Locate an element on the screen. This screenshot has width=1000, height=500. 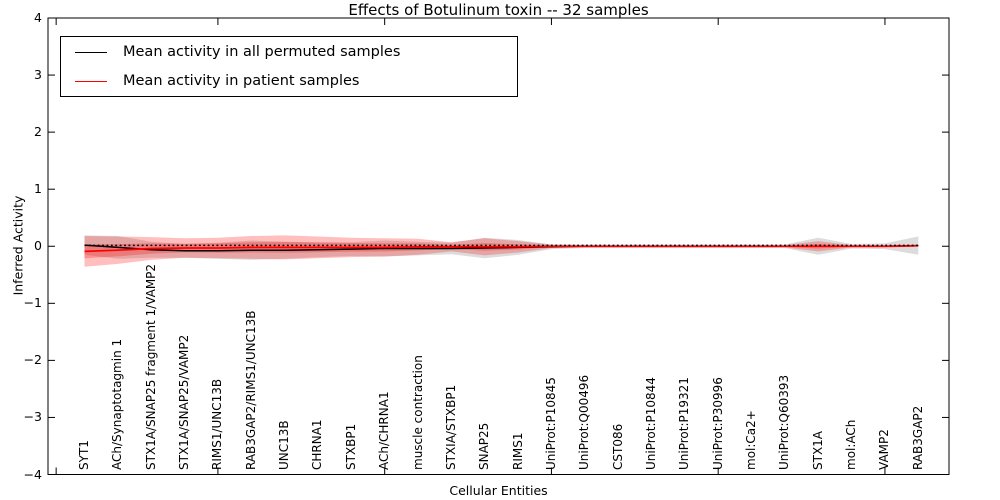
x-category-label: SYT1 is located at coordinates (84, 455).